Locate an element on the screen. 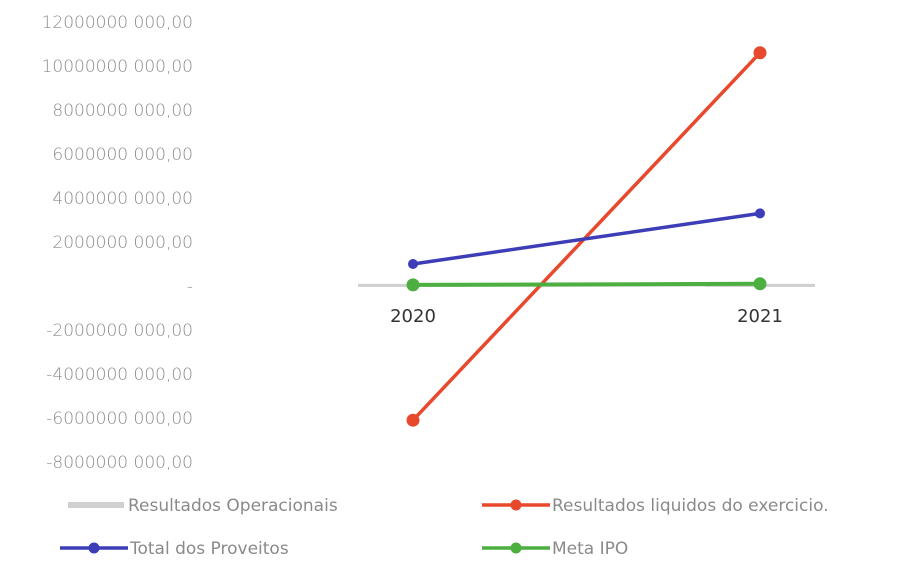  legend-item: Total dos Proveitos is located at coordinates (174, 549).